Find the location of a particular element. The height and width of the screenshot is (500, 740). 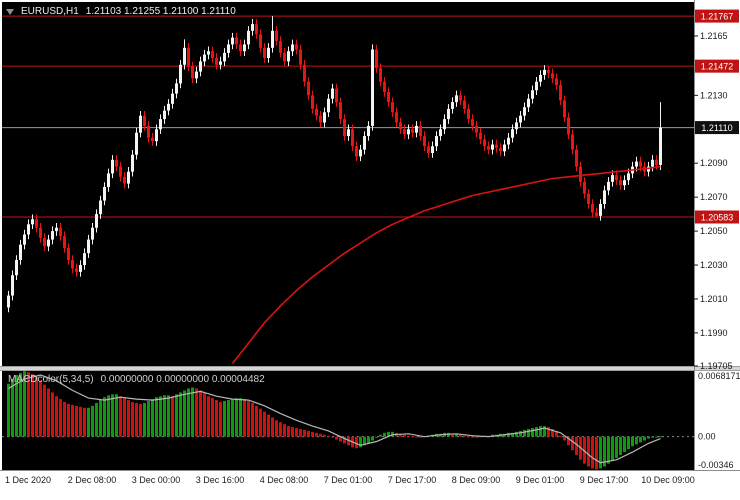

time-tick-label: 1 Dec 2020 is located at coordinates (28, 480).